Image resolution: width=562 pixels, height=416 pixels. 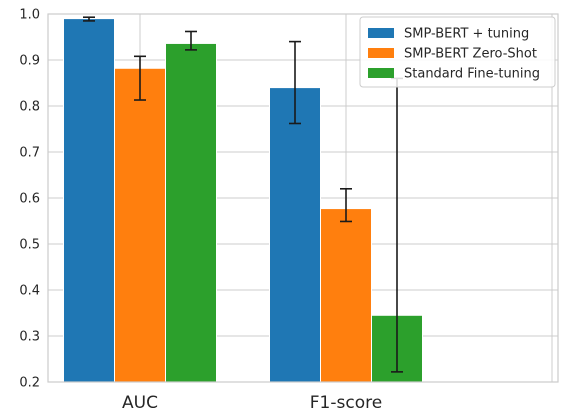 I want to click on y-tick-label: 0.9, so click(x=29, y=61).